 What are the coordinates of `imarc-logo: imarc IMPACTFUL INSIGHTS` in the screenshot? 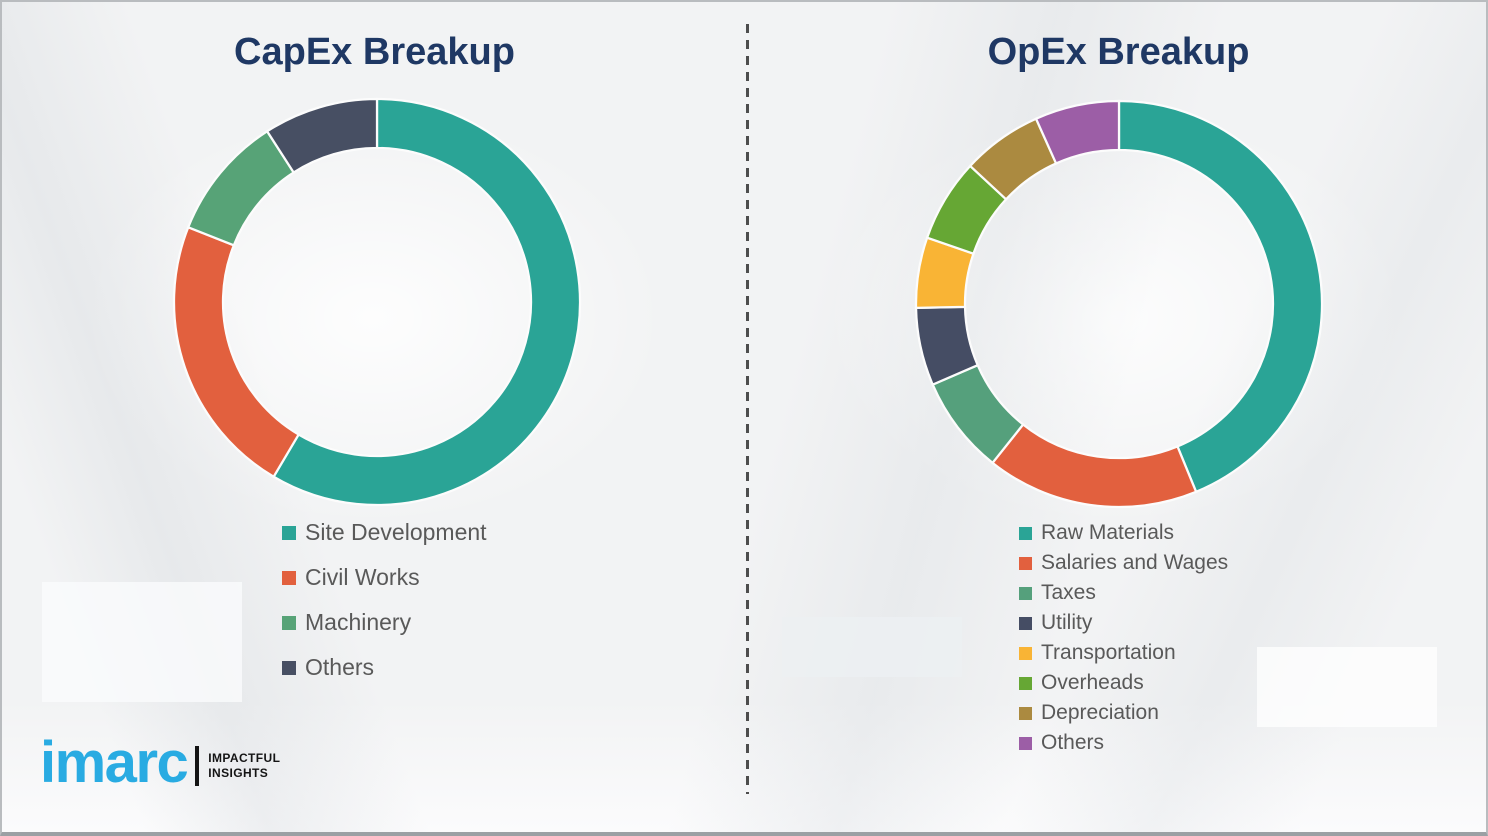 It's located at (160, 763).